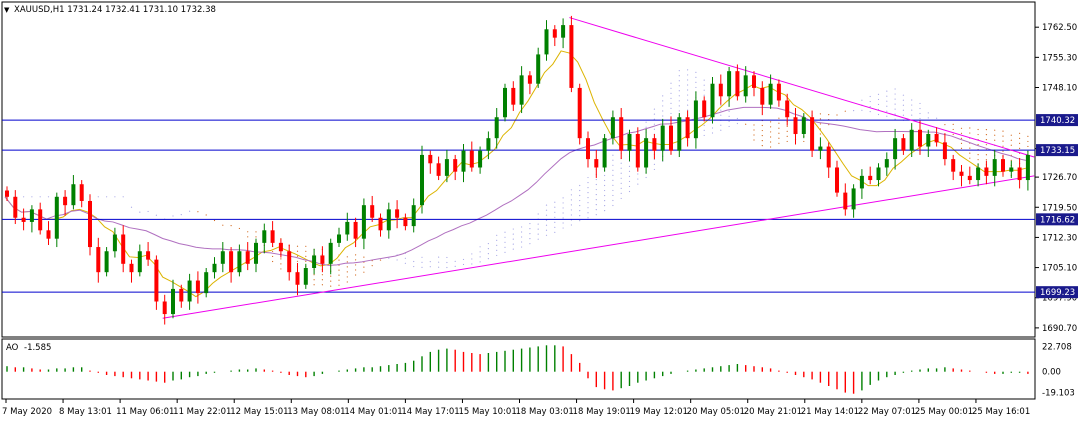  I want to click on time-tick-label: 11 May 22:01, so click(202, 412).